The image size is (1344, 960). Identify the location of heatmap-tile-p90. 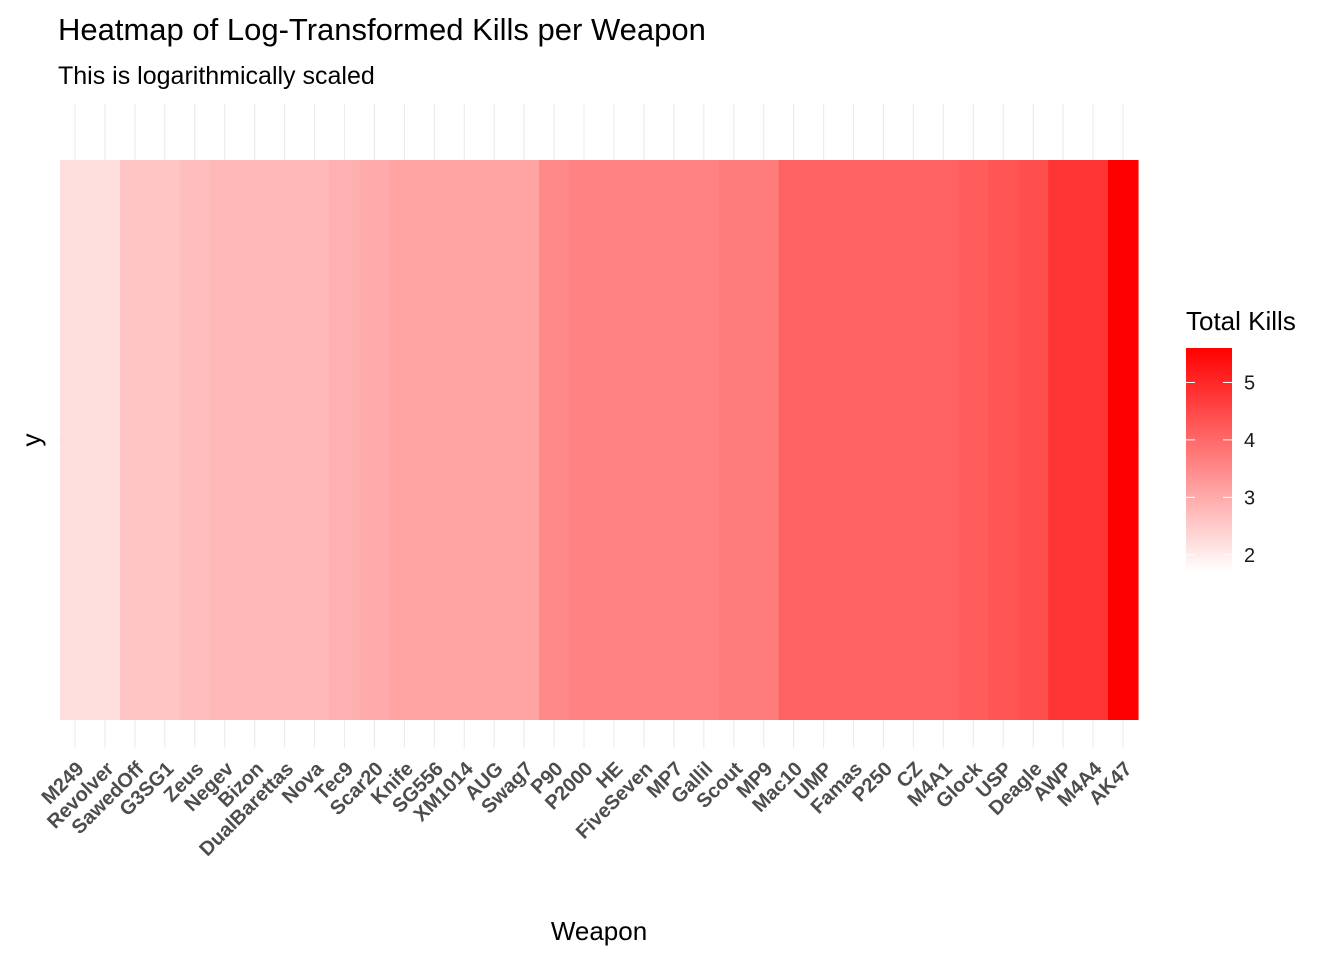
(554, 440).